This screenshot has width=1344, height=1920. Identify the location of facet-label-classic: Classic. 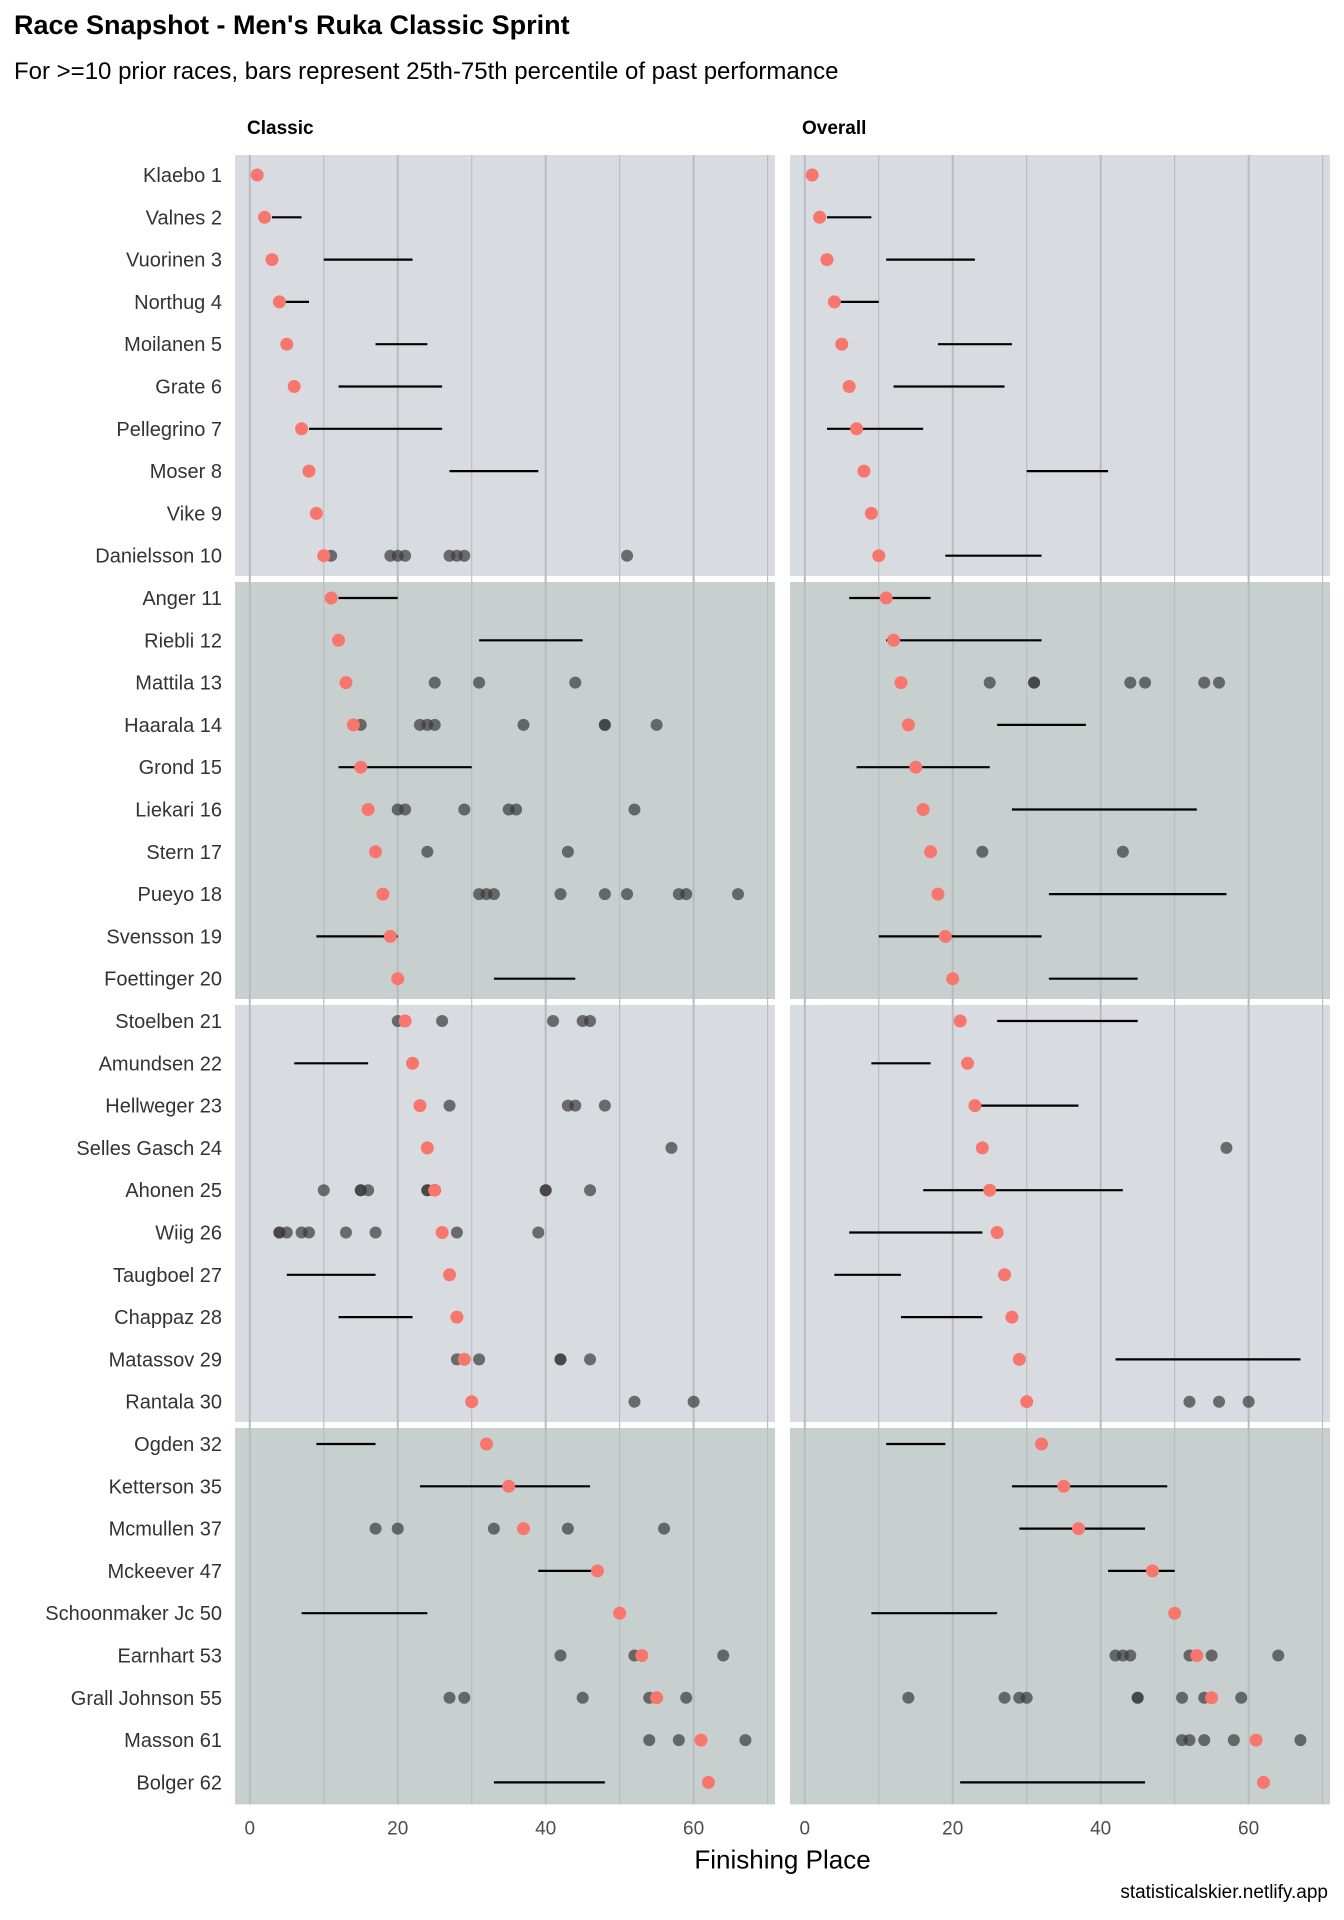
(280, 128).